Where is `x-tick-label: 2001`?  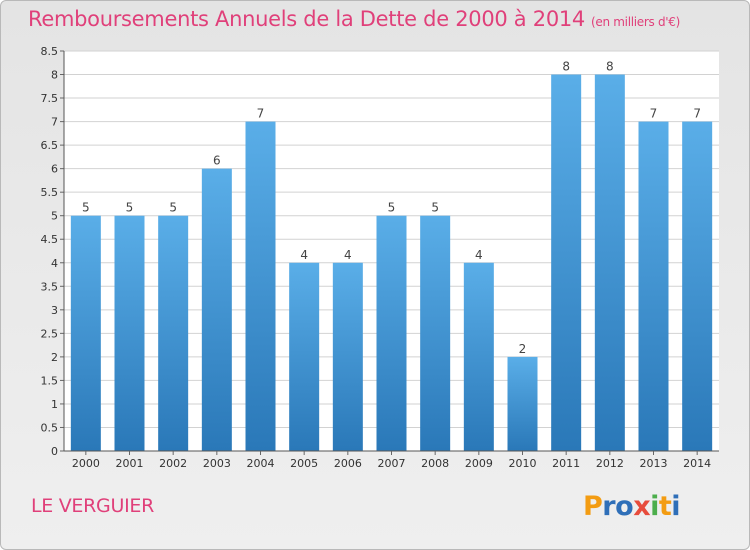
x-tick-label: 2001 is located at coordinates (130, 463).